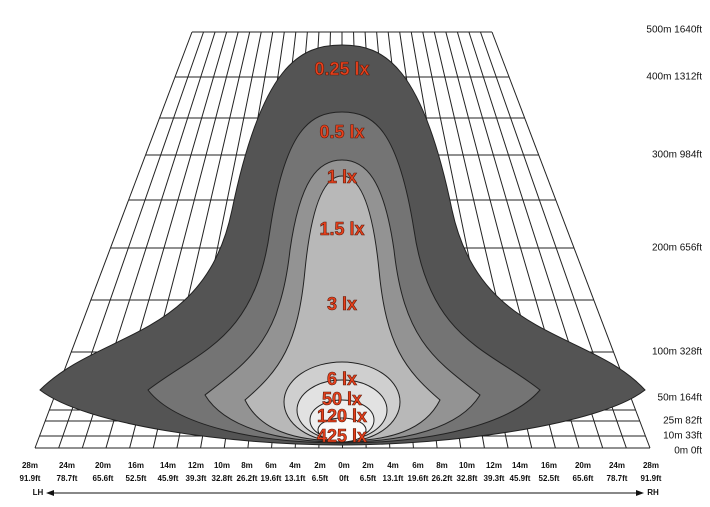  What do you see at coordinates (677, 352) in the screenshot?
I see `distance-label: 100m 328ft` at bounding box center [677, 352].